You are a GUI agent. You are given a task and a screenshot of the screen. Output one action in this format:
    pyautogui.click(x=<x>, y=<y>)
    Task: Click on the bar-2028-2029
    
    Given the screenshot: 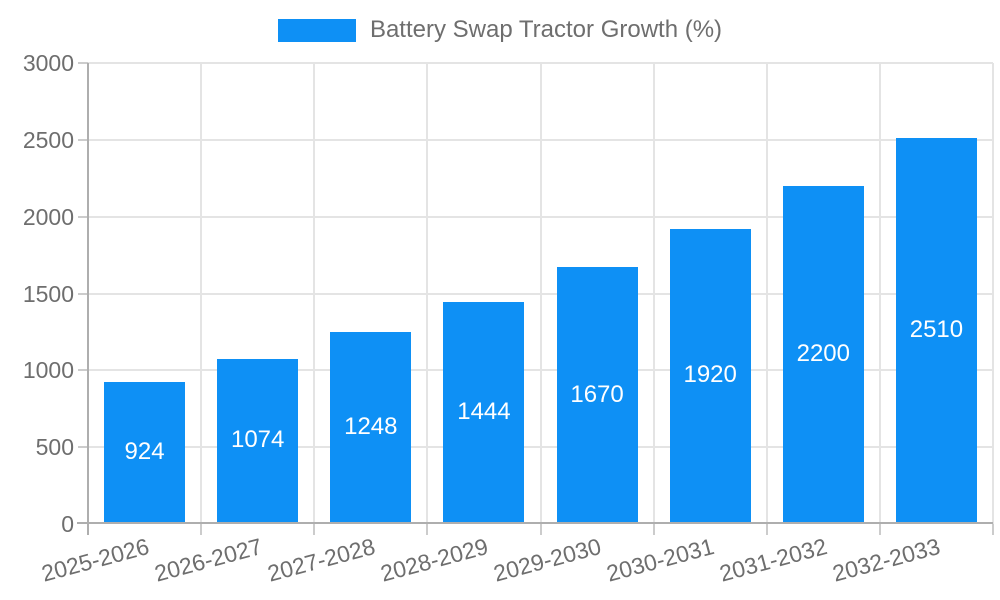 What is the action you would take?
    pyautogui.click(x=484, y=412)
    